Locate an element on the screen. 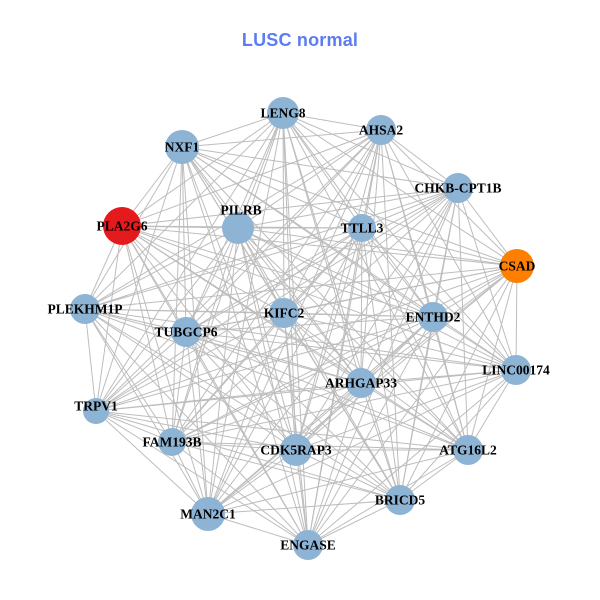  gene-label-kifc2: KIFC2 is located at coordinates (284, 313).